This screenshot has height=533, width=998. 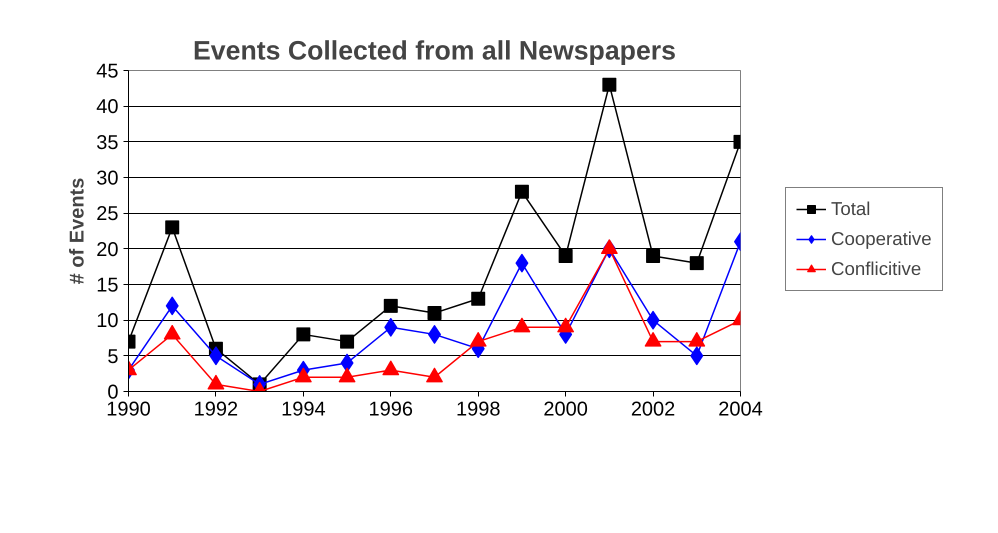 What do you see at coordinates (216, 409) in the screenshot?
I see `x-tick-label: 1992` at bounding box center [216, 409].